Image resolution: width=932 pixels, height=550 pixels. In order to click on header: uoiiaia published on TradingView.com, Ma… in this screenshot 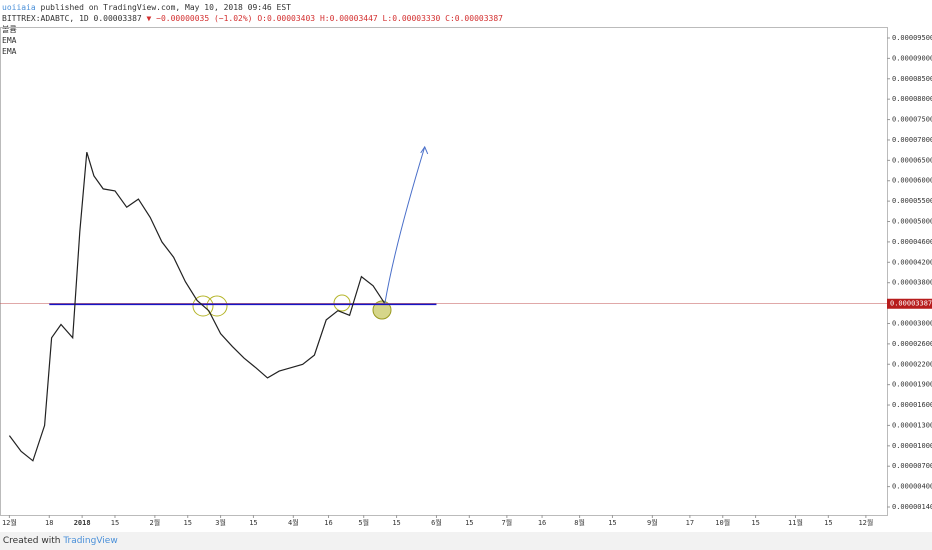, I will do `click(252, 29)`.